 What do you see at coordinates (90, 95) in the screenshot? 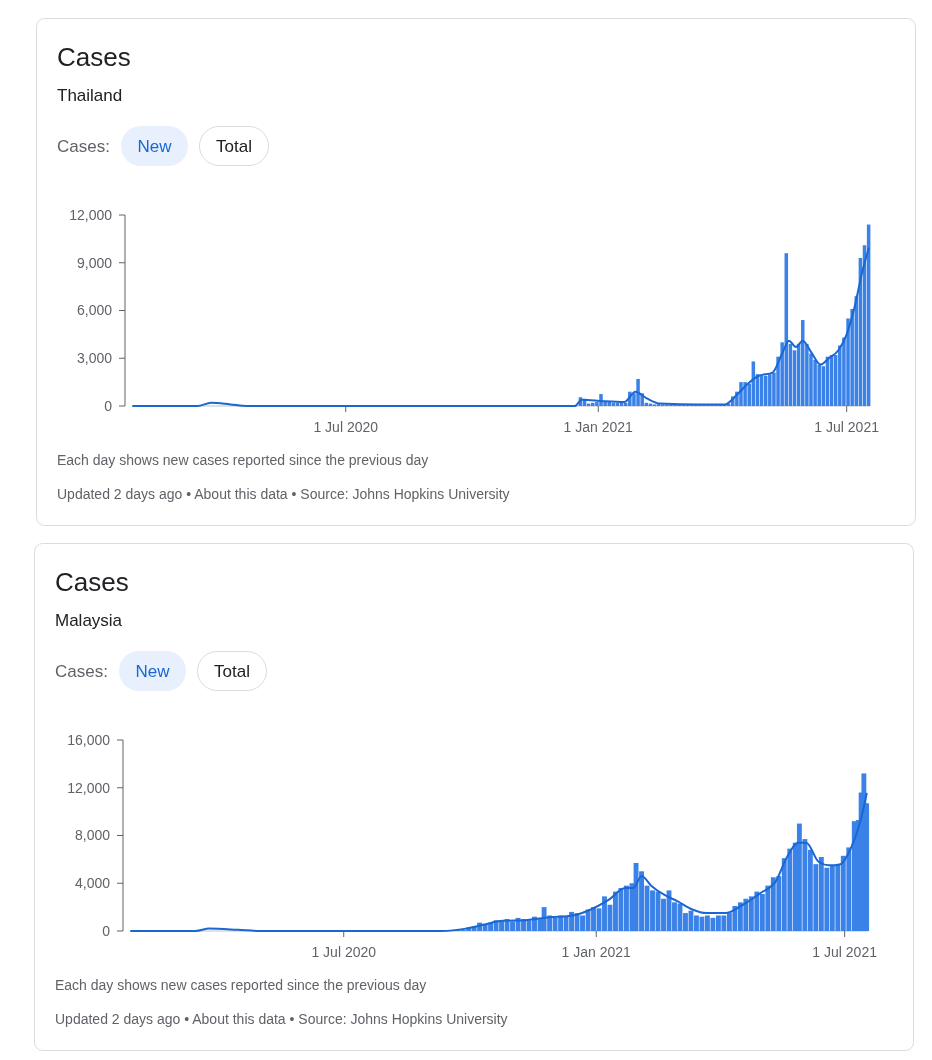
I see `chart-subtitle: Thailand` at bounding box center [90, 95].